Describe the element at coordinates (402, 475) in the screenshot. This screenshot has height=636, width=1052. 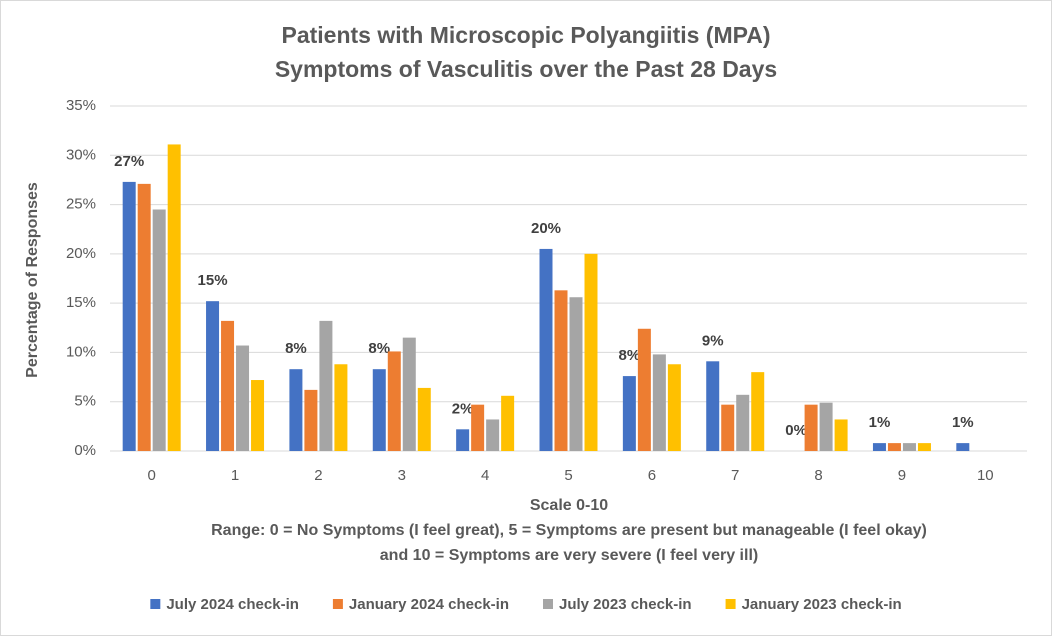
I see `x-tick-label: 3` at that location.